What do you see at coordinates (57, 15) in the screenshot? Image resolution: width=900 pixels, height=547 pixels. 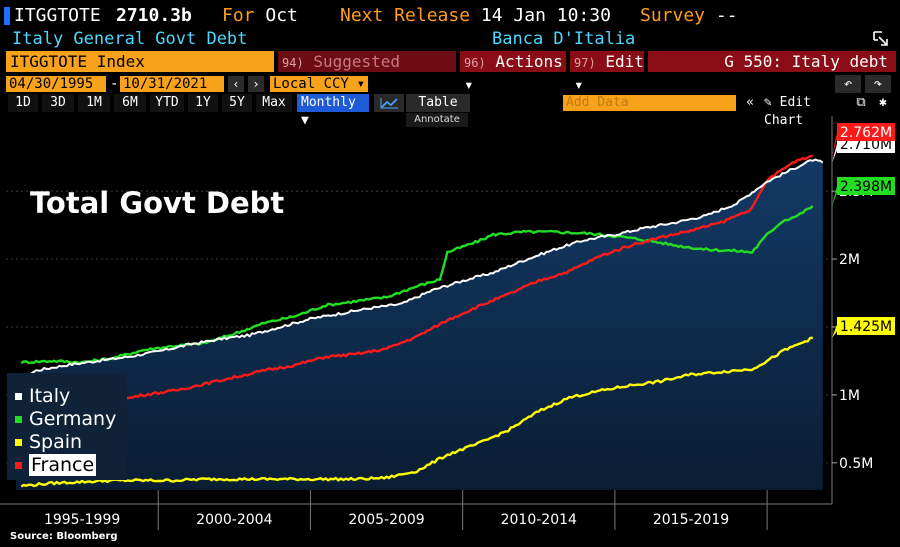 I see `ticker-symbol: ITGGTOTE` at bounding box center [57, 15].